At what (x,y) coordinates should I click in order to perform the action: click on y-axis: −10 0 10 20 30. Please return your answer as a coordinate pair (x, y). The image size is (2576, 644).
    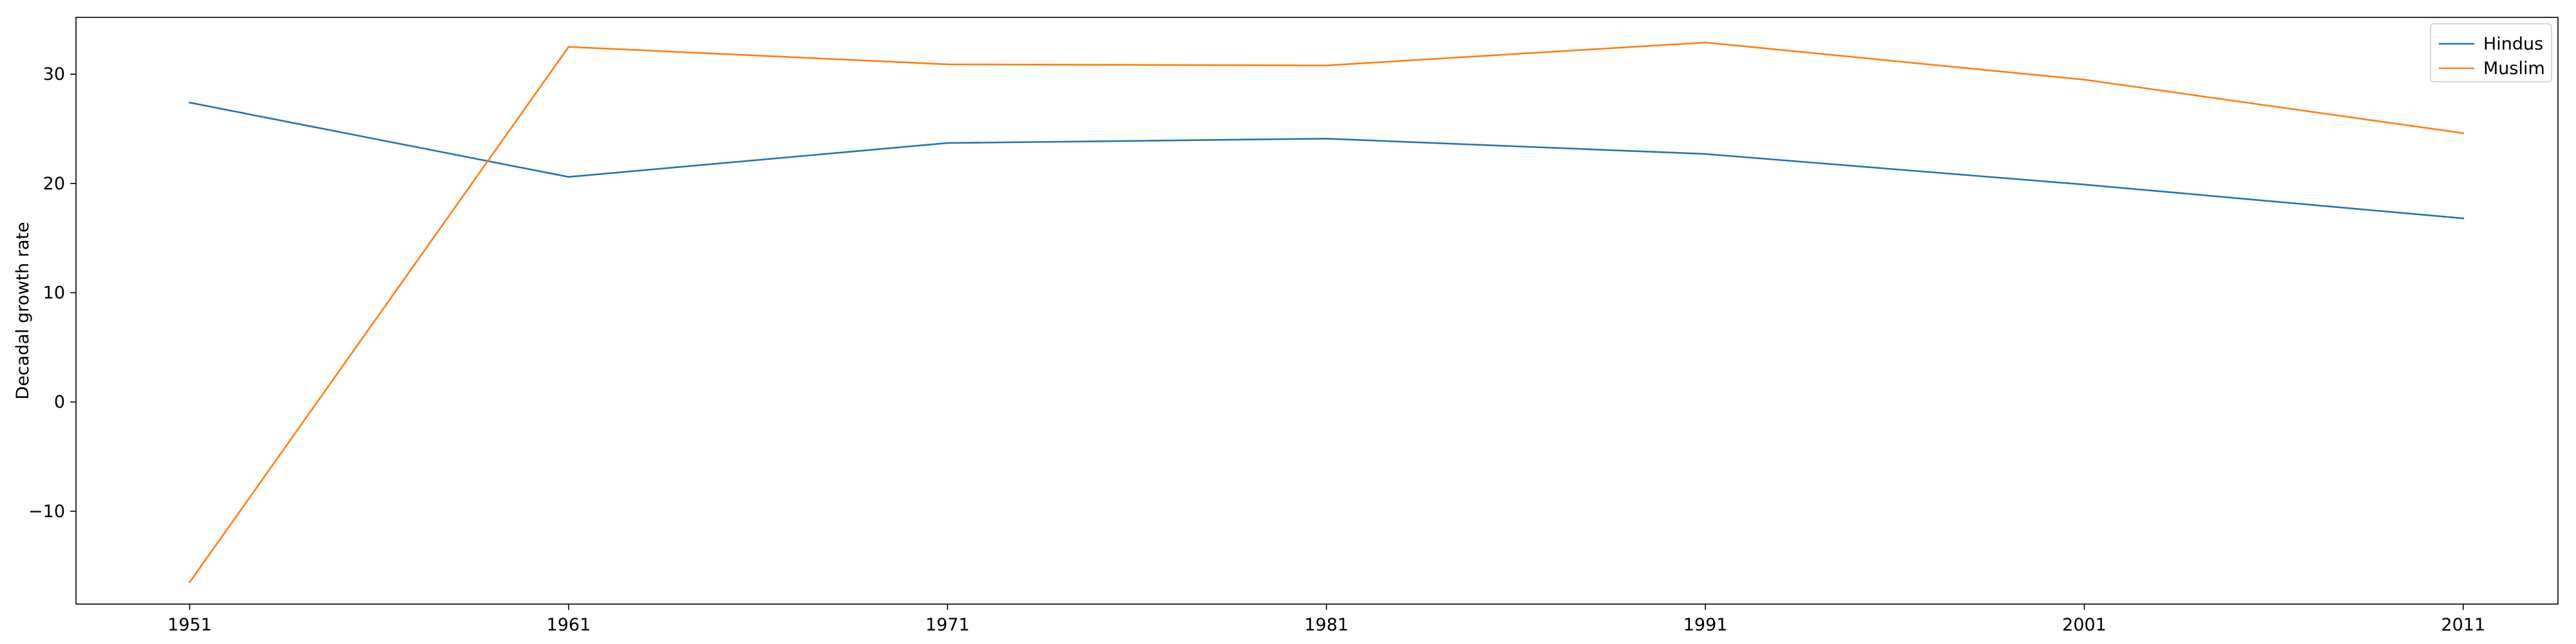
    Looking at the image, I should click on (52, 293).